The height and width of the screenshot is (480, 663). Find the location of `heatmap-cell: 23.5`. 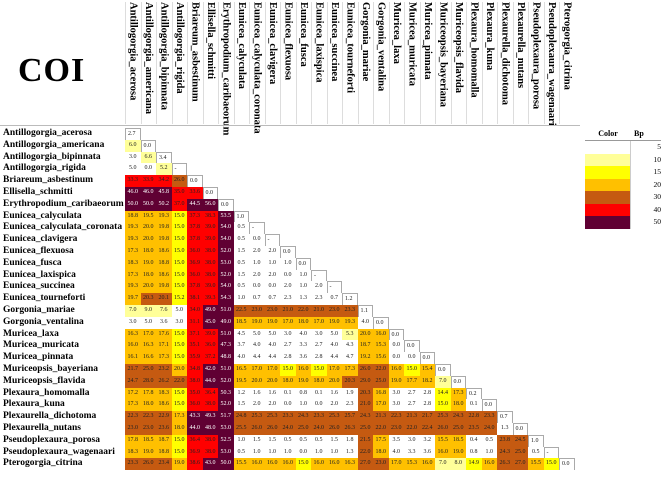

heatmap-cell: 23.5 is located at coordinates (474, 429).